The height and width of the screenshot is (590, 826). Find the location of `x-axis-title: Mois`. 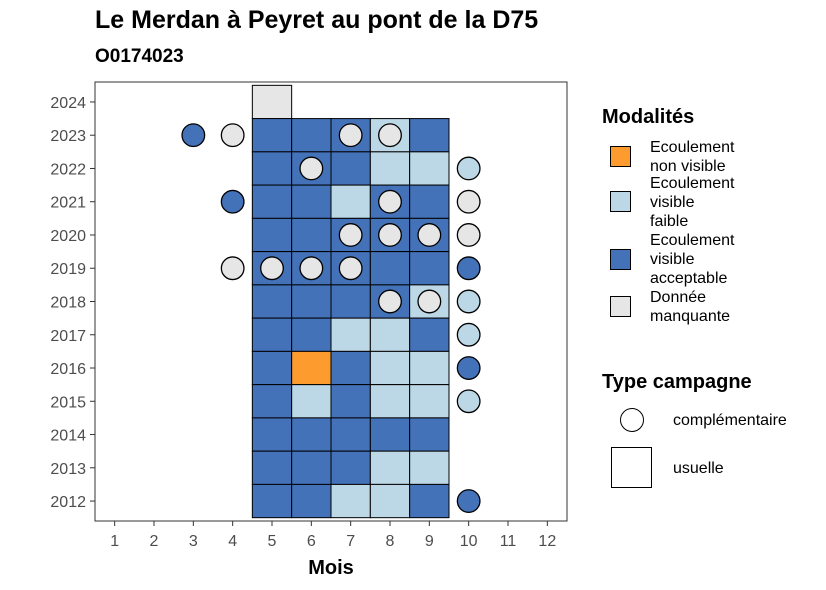

x-axis-title: Mois is located at coordinates (331, 568).